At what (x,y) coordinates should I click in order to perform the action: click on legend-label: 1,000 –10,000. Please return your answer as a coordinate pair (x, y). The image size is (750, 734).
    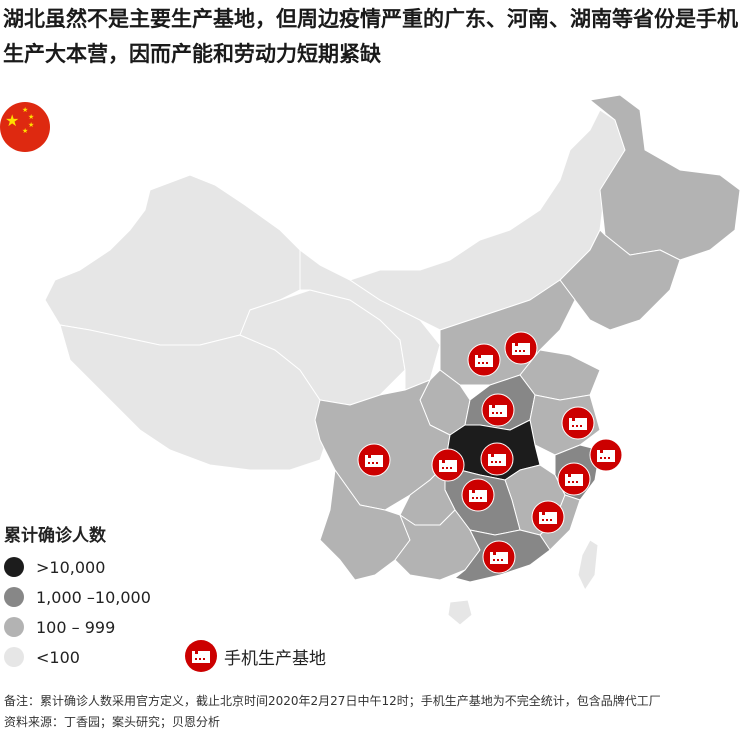
    Looking at the image, I should click on (93, 597).